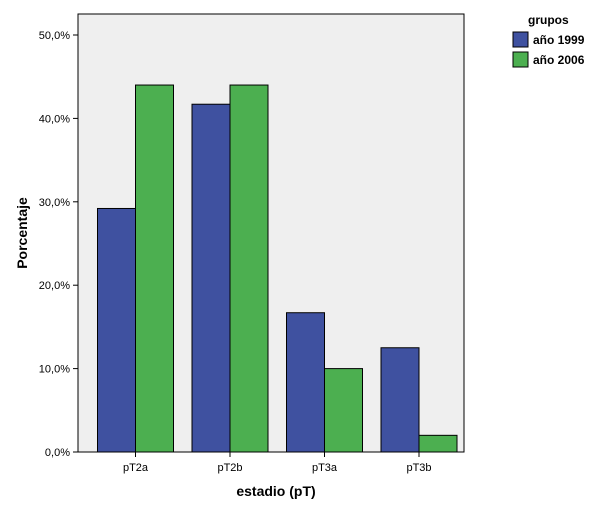 The width and height of the screenshot is (600, 520). Describe the element at coordinates (54, 36) in the screenshot. I see `y-tick-label: 50,0%` at that location.